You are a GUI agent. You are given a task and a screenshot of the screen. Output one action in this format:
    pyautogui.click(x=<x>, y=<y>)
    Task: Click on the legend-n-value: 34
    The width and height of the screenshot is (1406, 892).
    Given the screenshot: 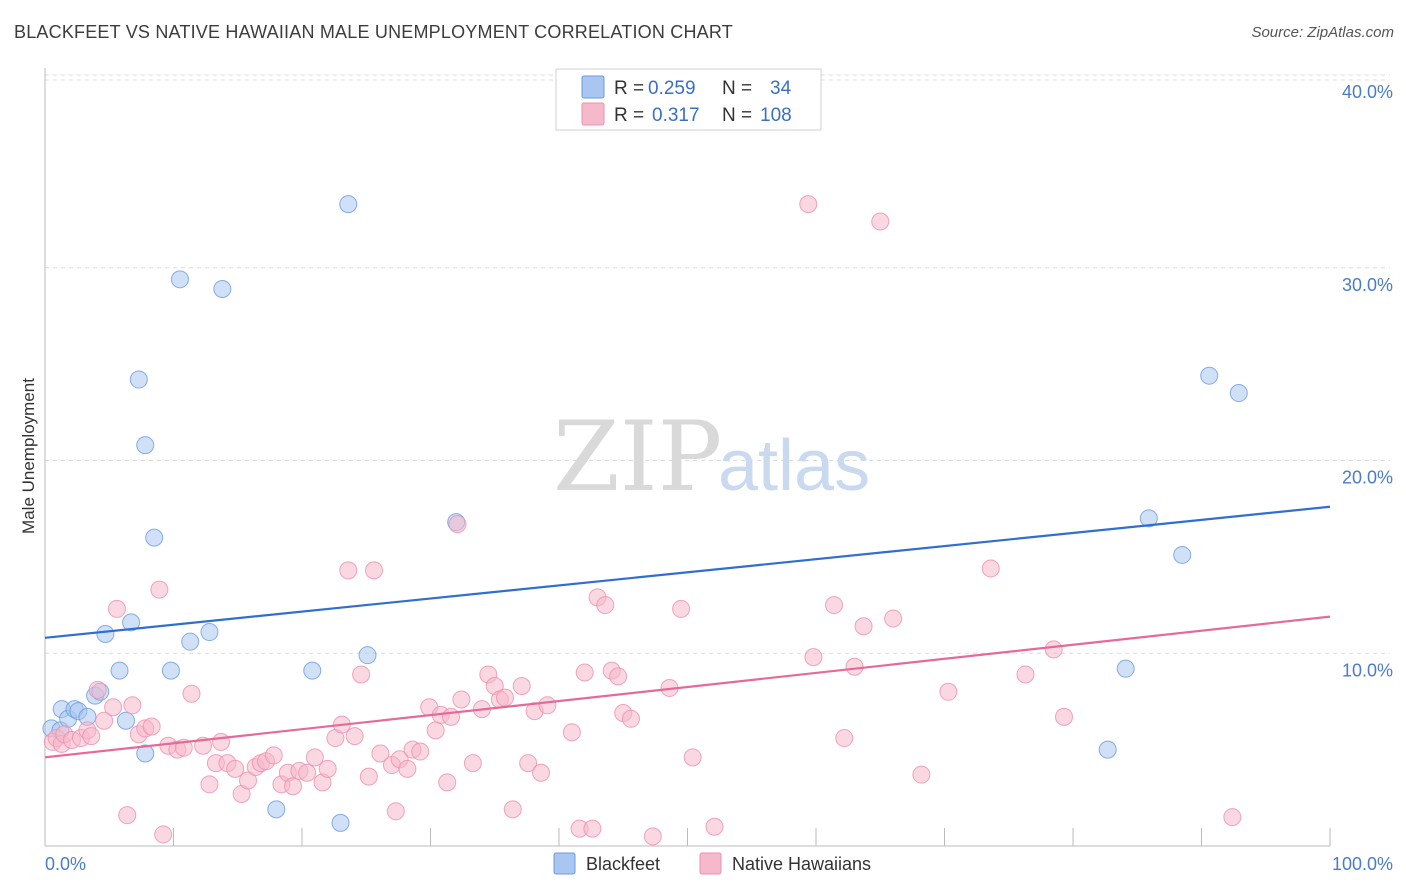 What is the action you would take?
    pyautogui.click(x=781, y=88)
    